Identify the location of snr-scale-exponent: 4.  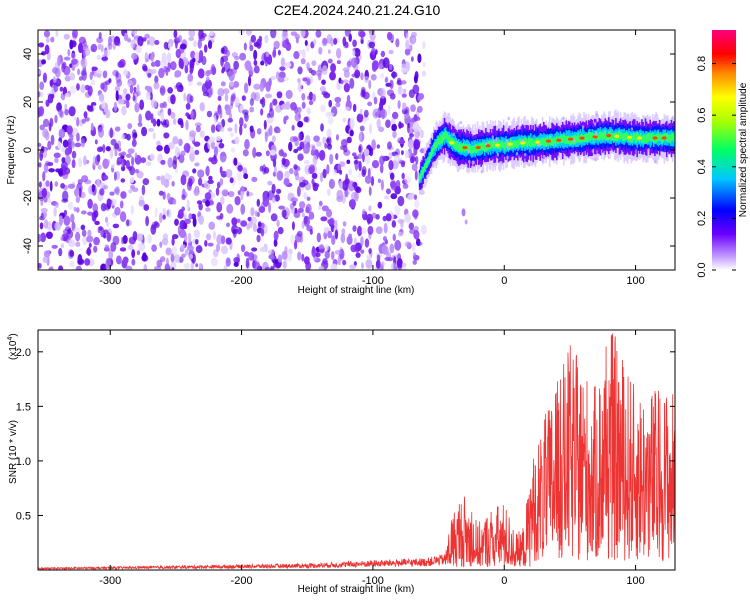
(10, 339).